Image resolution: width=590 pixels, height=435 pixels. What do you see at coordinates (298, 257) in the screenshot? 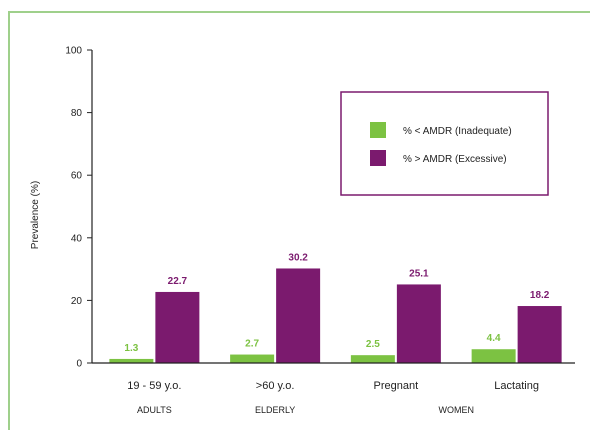
I see `data-label: 30.2` at bounding box center [298, 257].